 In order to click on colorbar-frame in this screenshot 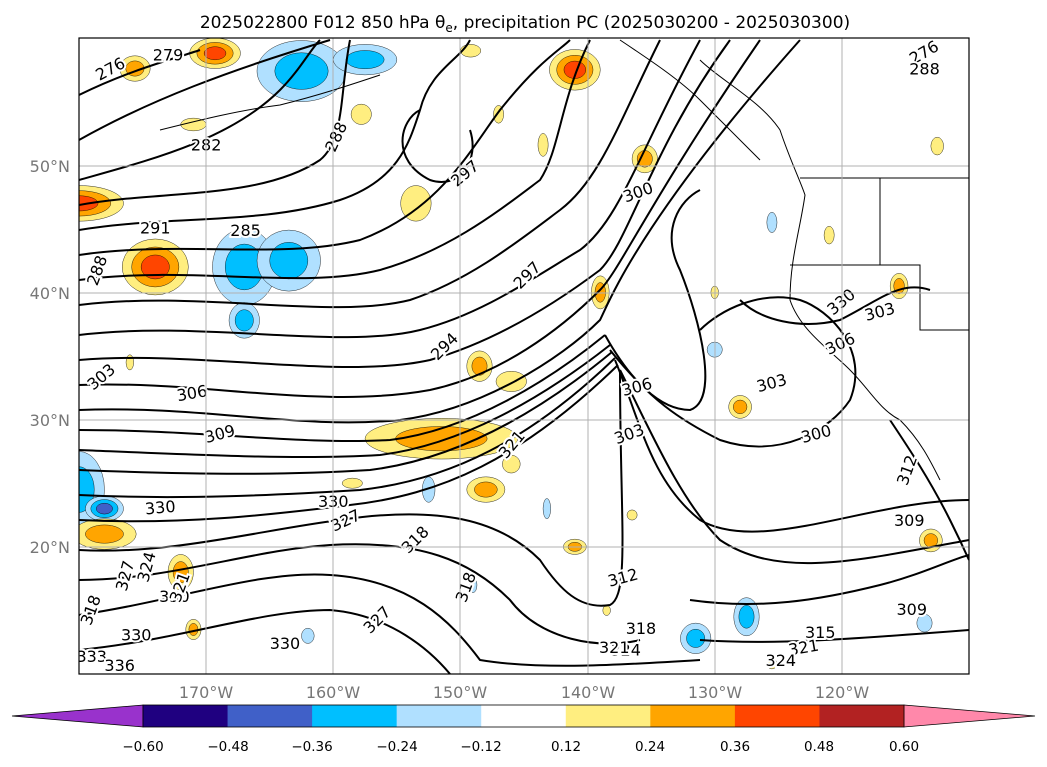, I will do `click(523, 716)`.